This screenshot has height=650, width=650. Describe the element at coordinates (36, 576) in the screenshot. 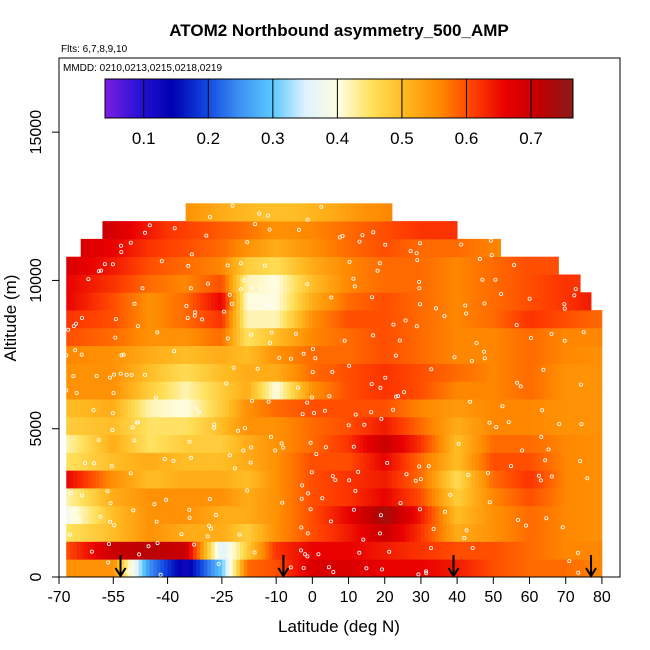

I see `y-tick-label: 0` at that location.